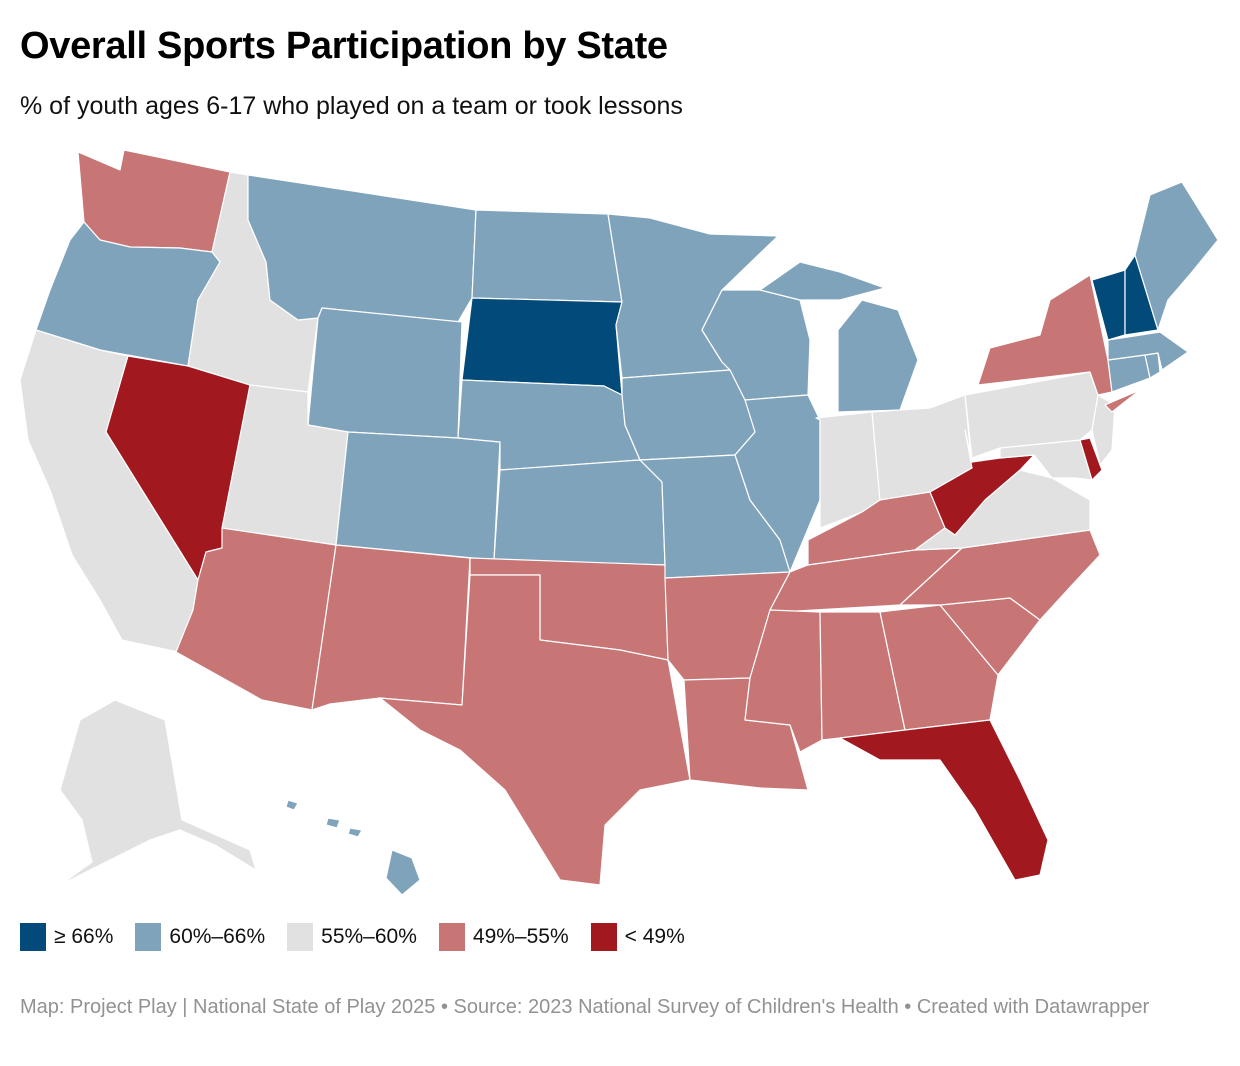 This screenshot has height=1066, width=1240. What do you see at coordinates (84, 936) in the screenshot?
I see `legend-label: ≥ 66%` at bounding box center [84, 936].